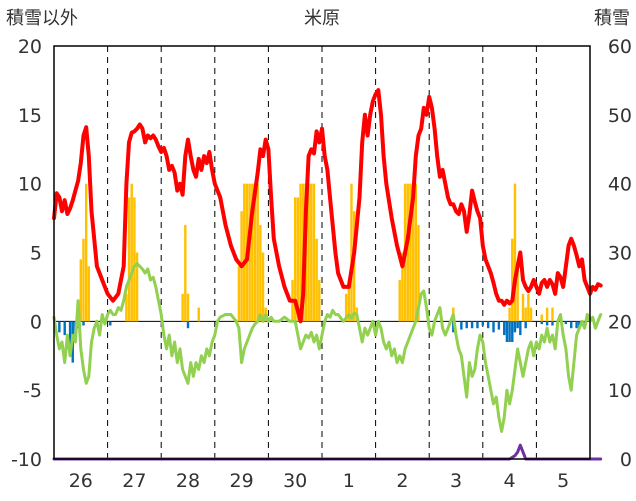  What do you see at coordinates (81, 481) in the screenshot?
I see `x-tick-label: 26` at bounding box center [81, 481].